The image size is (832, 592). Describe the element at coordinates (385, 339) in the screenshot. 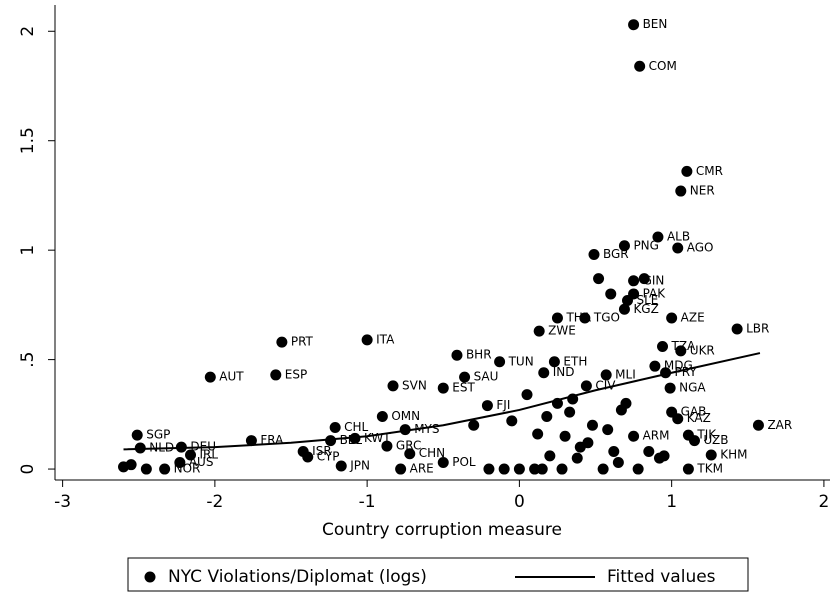

I see `point-label: ITA` at that location.